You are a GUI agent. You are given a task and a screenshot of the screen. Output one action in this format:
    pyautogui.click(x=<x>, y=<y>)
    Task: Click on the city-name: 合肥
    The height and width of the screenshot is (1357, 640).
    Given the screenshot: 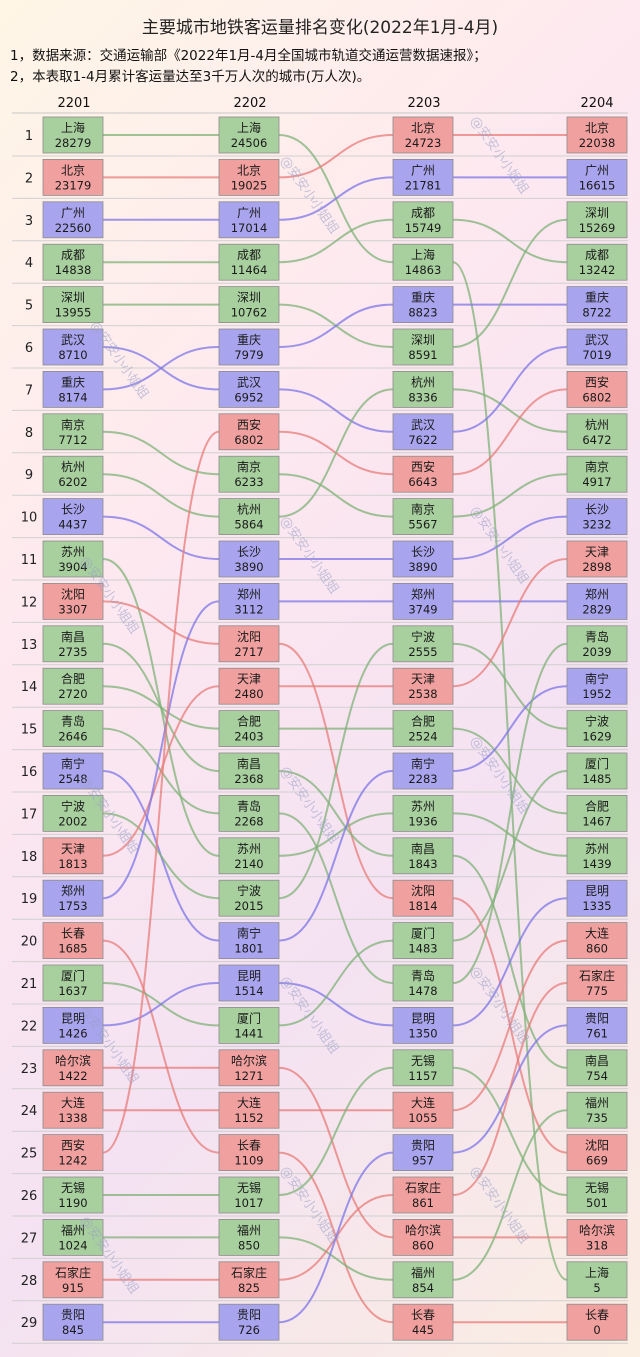 What is the action you would take?
    pyautogui.click(x=423, y=721)
    